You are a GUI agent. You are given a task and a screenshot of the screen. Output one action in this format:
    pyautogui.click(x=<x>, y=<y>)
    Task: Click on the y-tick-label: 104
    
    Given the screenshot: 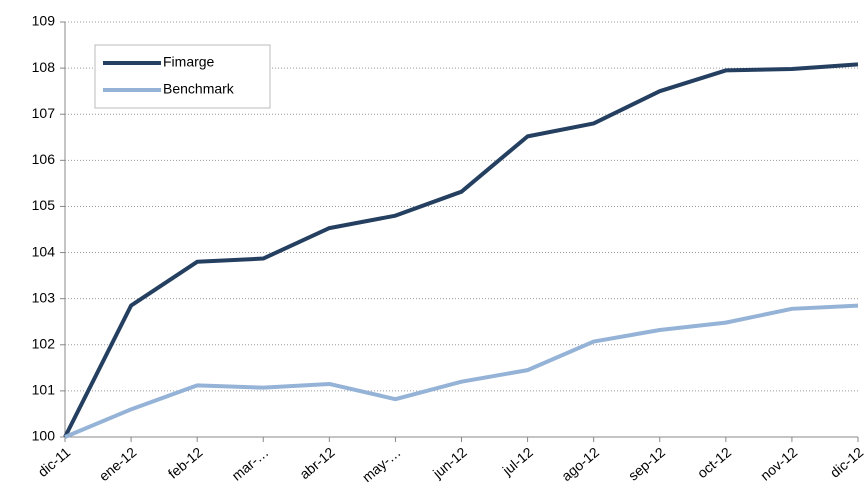 What is the action you would take?
    pyautogui.click(x=44, y=251)
    